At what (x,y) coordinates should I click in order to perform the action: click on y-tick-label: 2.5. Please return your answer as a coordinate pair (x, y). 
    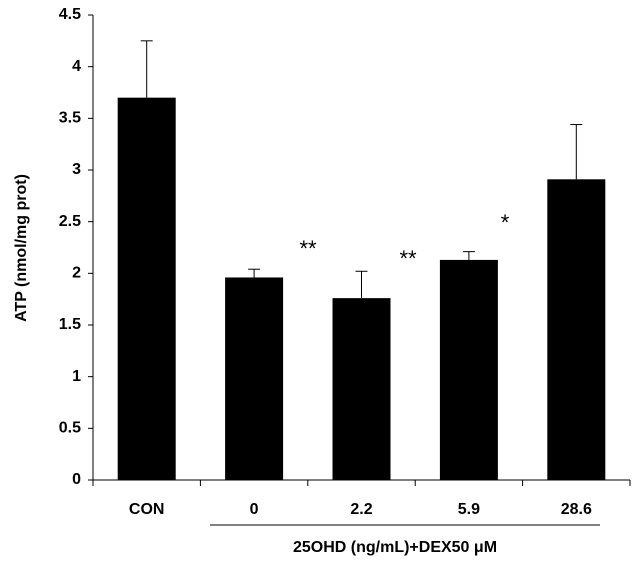
    Looking at the image, I should click on (70, 221).